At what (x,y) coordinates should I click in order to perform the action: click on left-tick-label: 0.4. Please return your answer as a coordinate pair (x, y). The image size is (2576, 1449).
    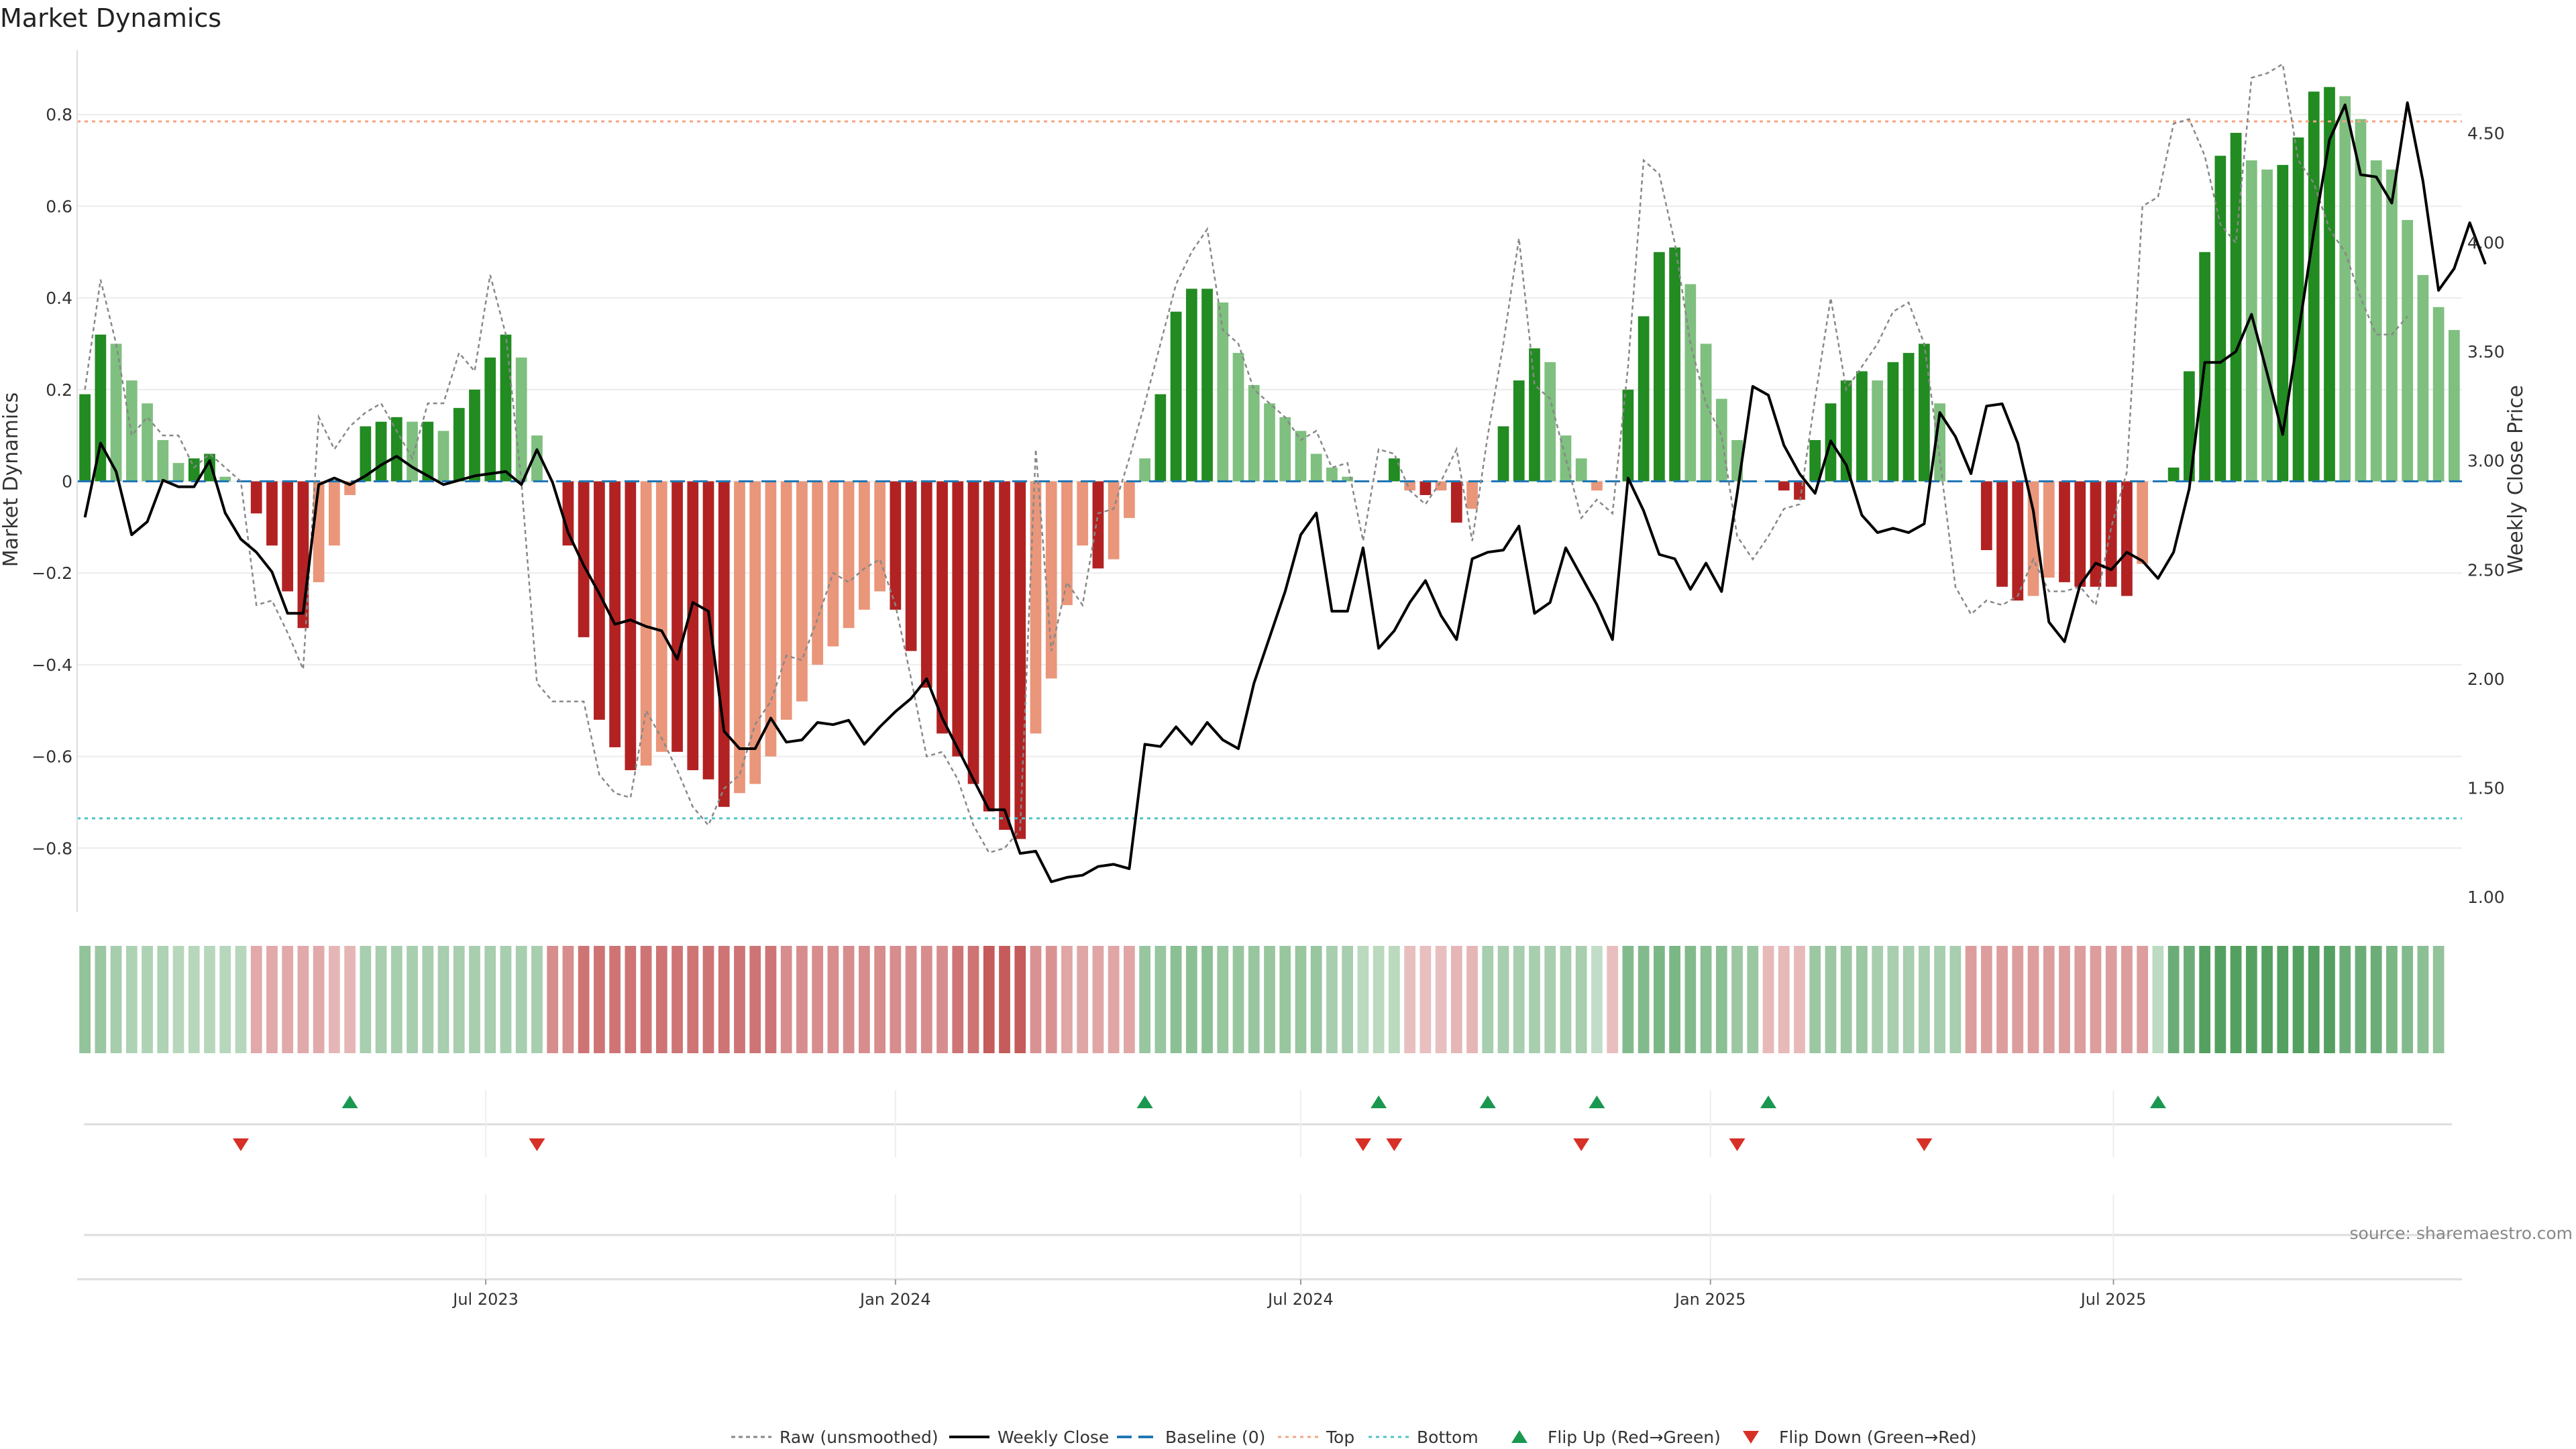
    Looking at the image, I should click on (59, 298).